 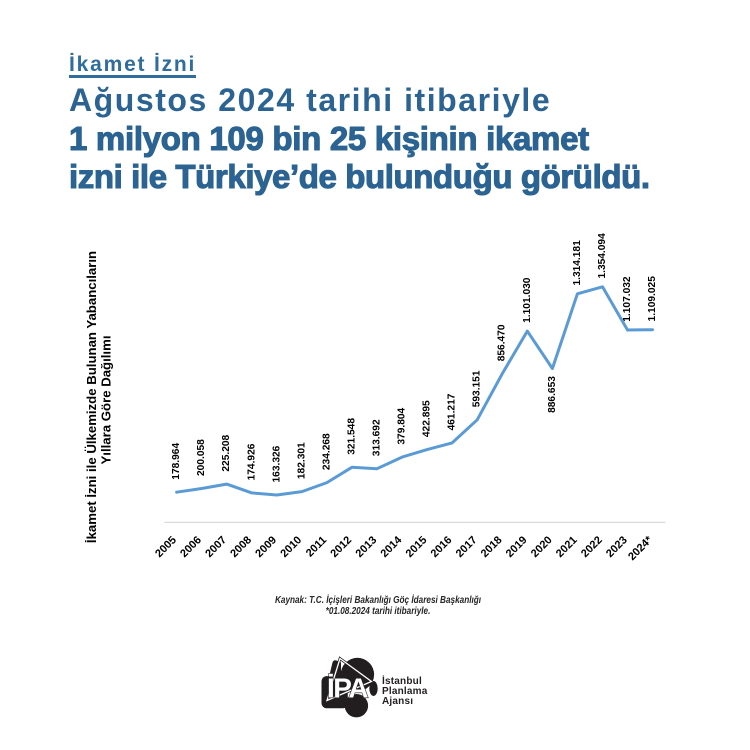 What do you see at coordinates (241, 547) in the screenshot?
I see `svg-text: 2008` at bounding box center [241, 547].